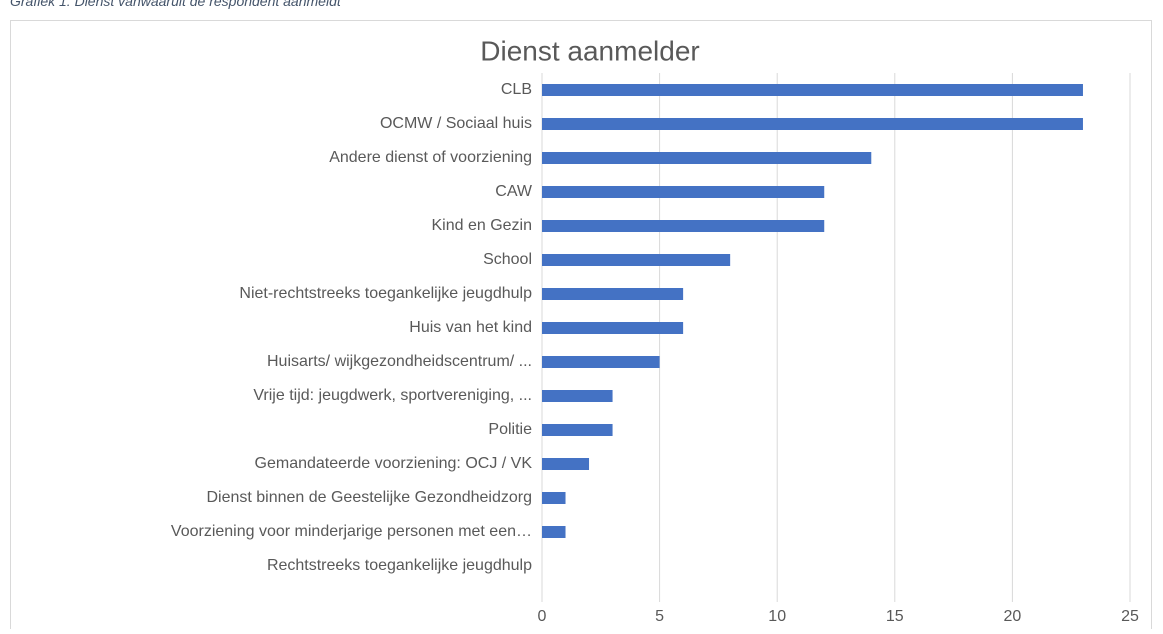  Describe the element at coordinates (589, 50) in the screenshot. I see `chart-title: Dienst aanmelder` at that location.